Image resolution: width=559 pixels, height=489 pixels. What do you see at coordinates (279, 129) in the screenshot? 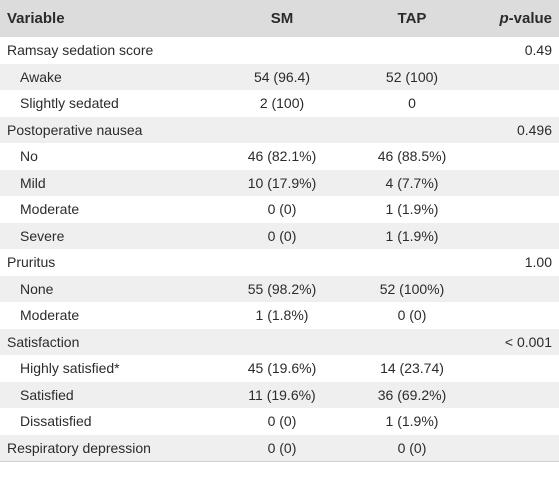
I see `table-row: Postoperative nausea 0.496` at bounding box center [279, 129].